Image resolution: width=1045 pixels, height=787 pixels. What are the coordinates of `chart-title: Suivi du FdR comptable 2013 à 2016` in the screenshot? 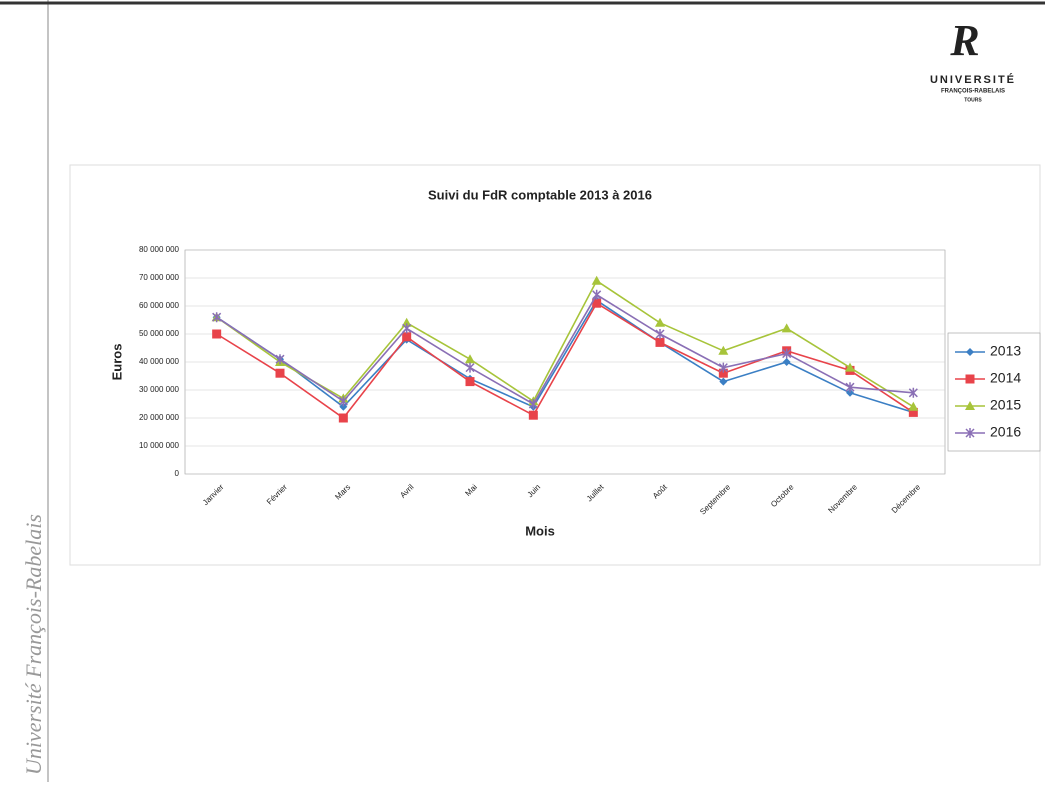 It's located at (540, 194).